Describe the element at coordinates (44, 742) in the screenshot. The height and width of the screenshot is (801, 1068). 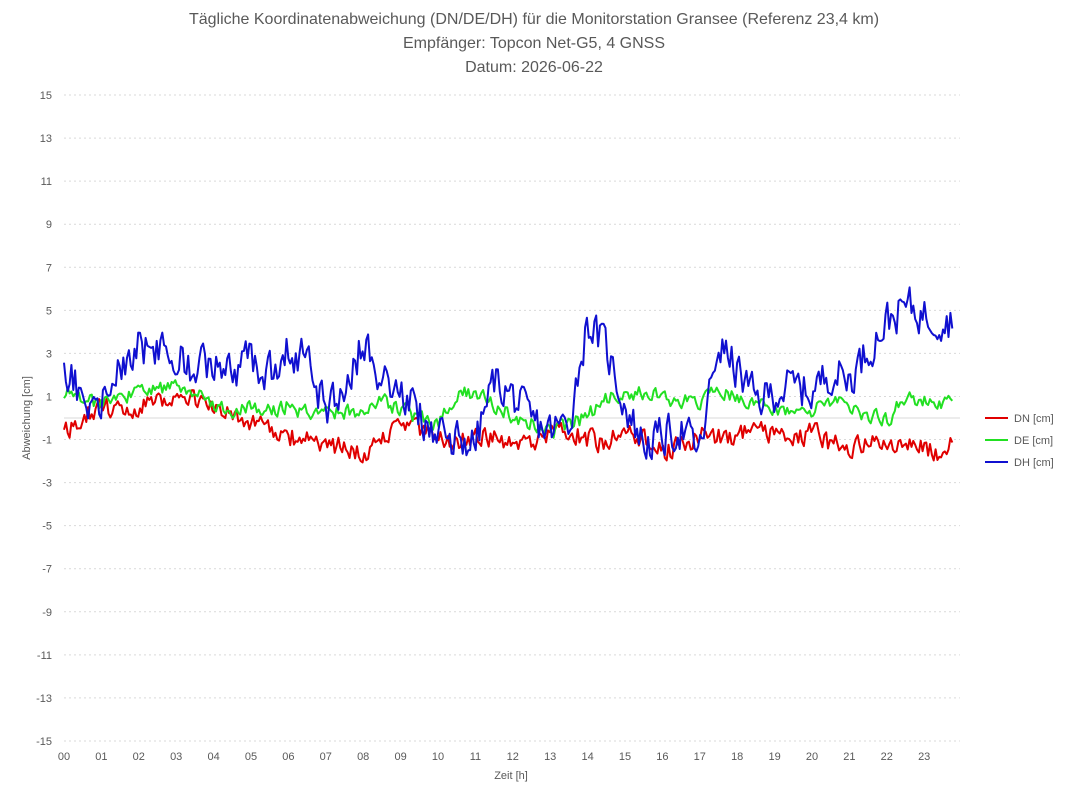
I see `y-tick-label: -15` at that location.